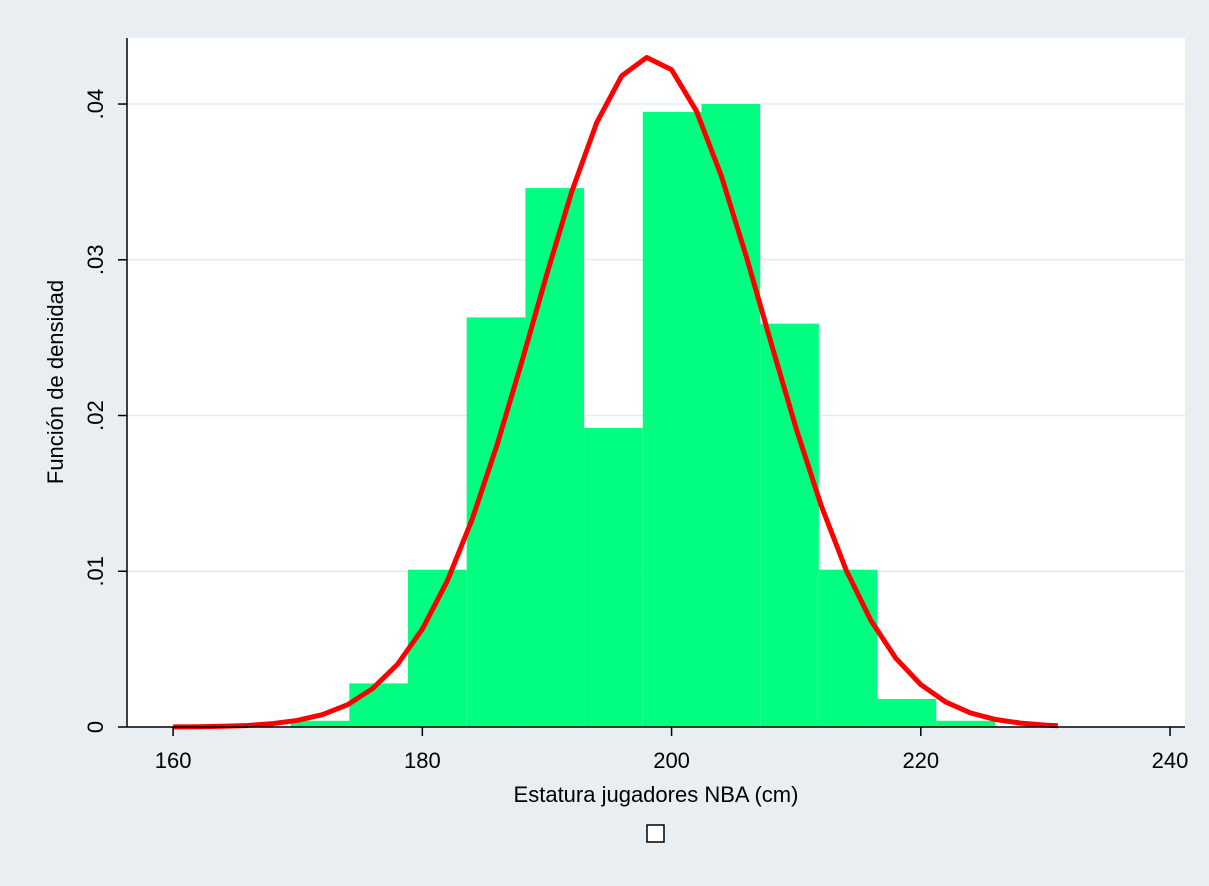 The width and height of the screenshot is (1209, 886). Describe the element at coordinates (95, 104) in the screenshot. I see `y-tick-label: .04` at that location.